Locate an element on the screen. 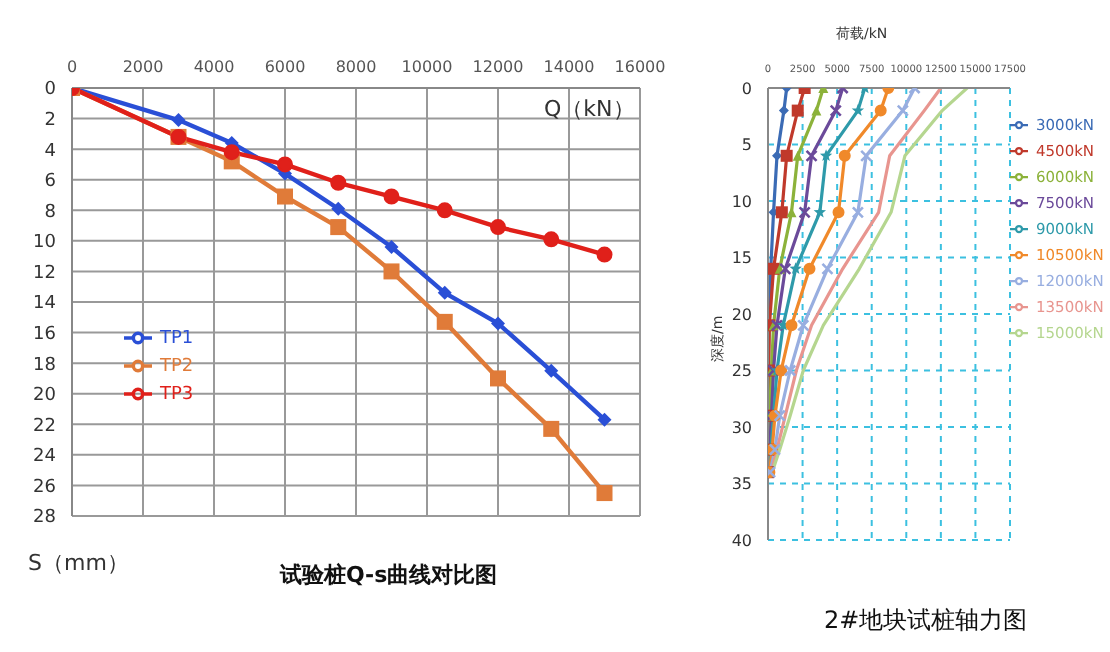  y-tick-label: 12 is located at coordinates (44, 273).